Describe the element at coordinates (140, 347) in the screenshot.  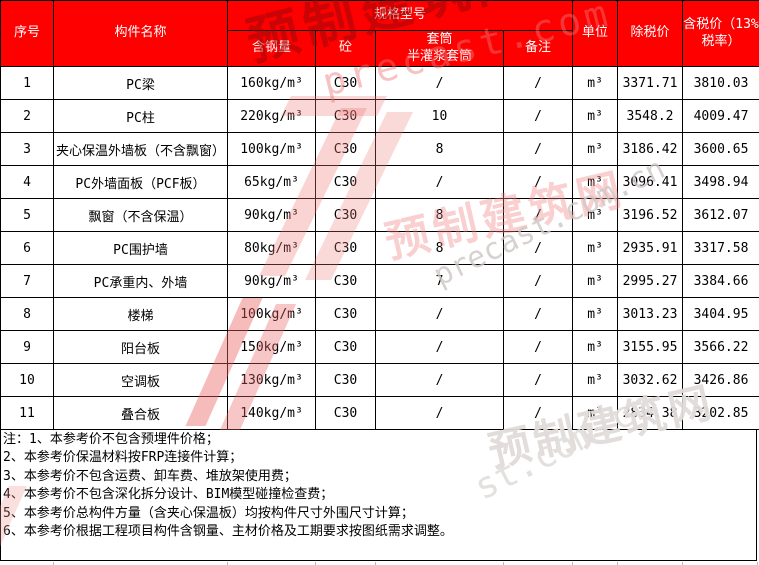
I see `cell-name: 阳台板` at that location.